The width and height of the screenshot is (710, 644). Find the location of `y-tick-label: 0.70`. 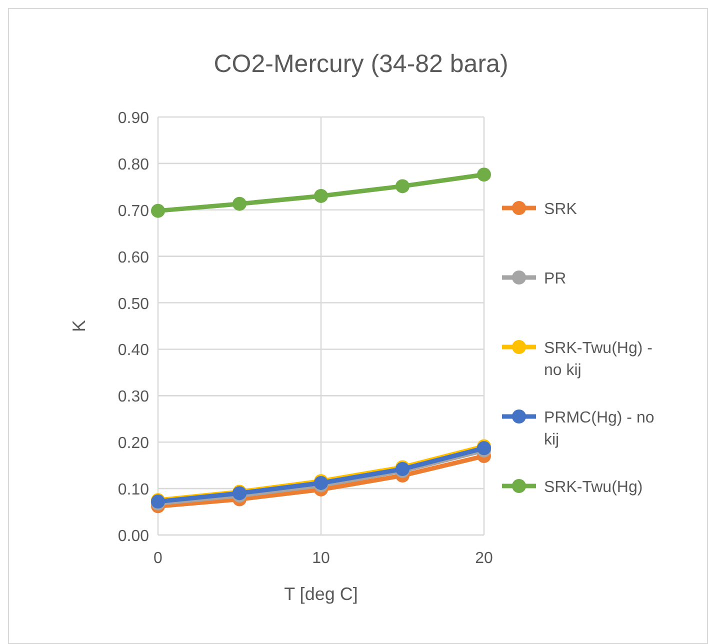

y-tick-label: 0.70 is located at coordinates (134, 211).